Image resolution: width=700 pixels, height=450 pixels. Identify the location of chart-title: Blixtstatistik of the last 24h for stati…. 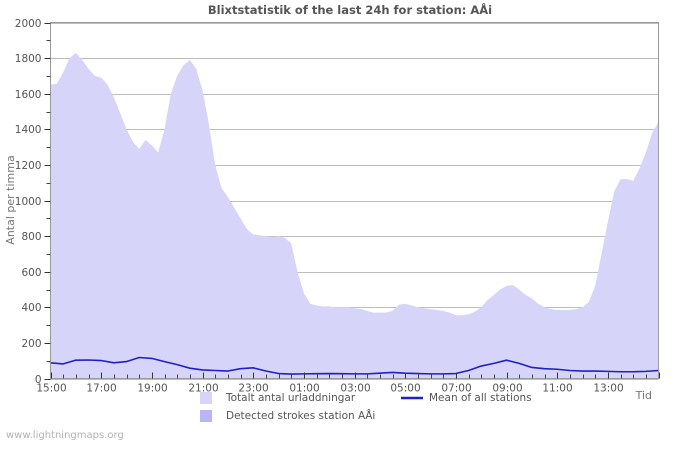
(350, 9).